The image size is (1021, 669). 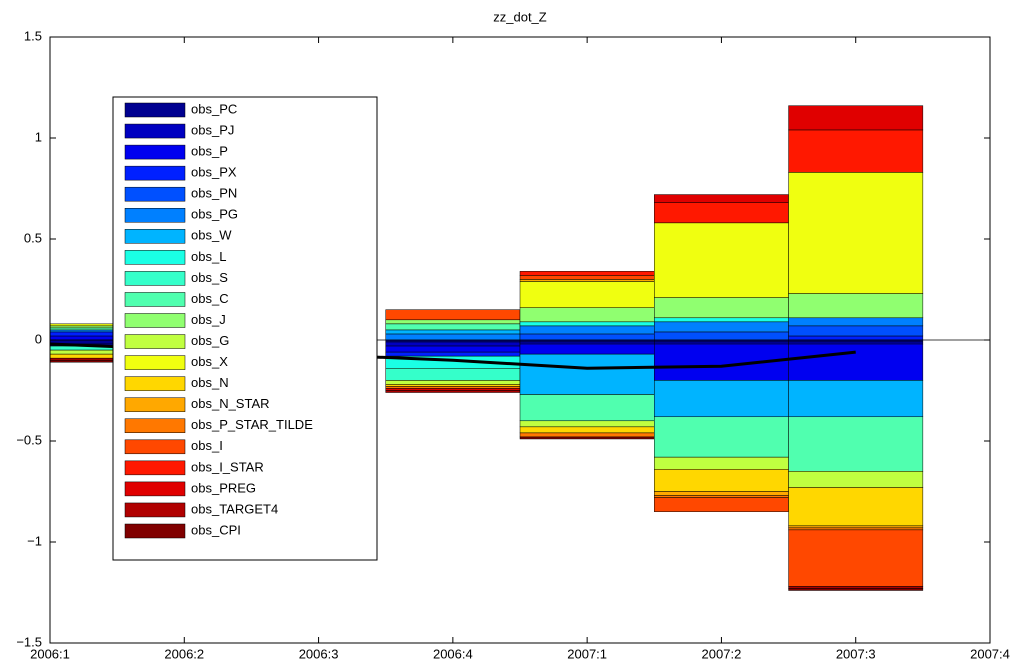 What do you see at coordinates (990, 653) in the screenshot?
I see `x-tick-label: 2007:4` at bounding box center [990, 653].